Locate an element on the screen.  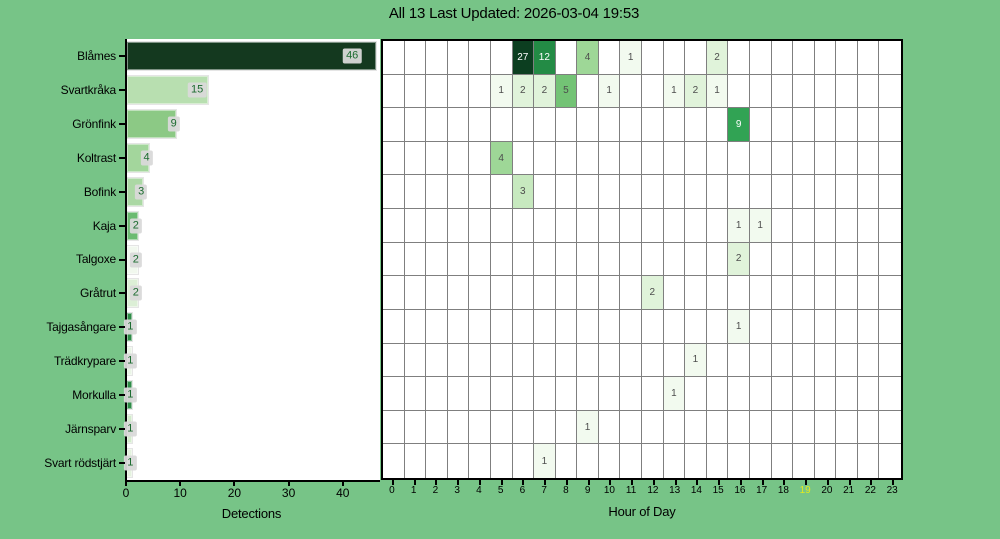
hour-tick-label: 23 is located at coordinates (892, 490).